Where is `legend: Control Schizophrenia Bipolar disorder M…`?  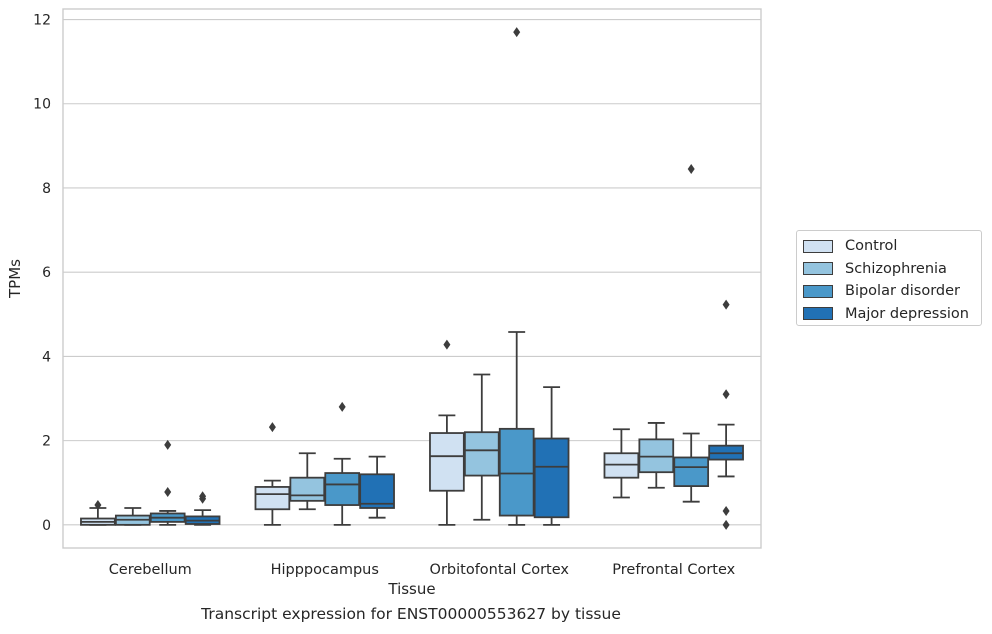 legend: Control Schizophrenia Bipolar disorder M… is located at coordinates (889, 278).